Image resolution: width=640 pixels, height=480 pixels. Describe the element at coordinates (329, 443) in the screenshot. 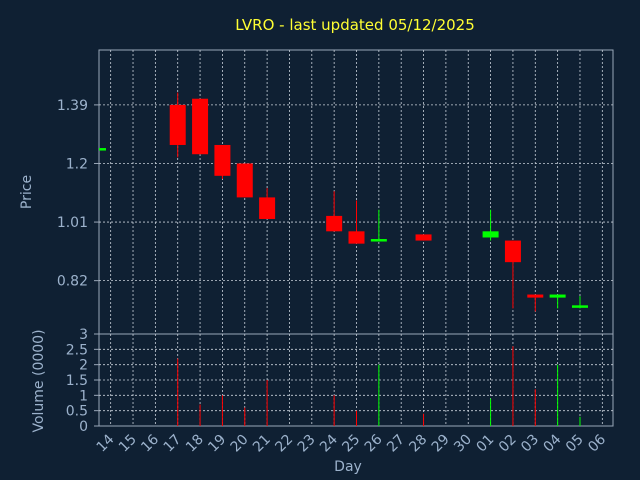

I see `x-tick-label: 24` at that location.